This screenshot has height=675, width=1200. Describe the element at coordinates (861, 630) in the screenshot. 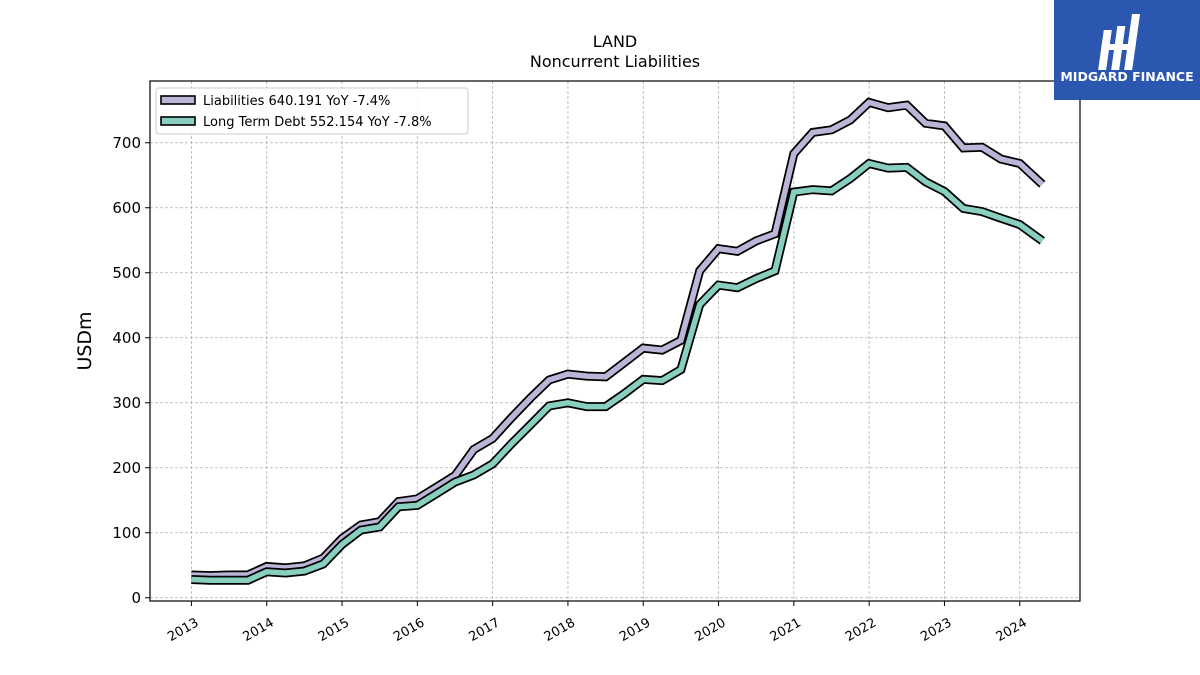

I see `x-tick-label: 2022` at that location.